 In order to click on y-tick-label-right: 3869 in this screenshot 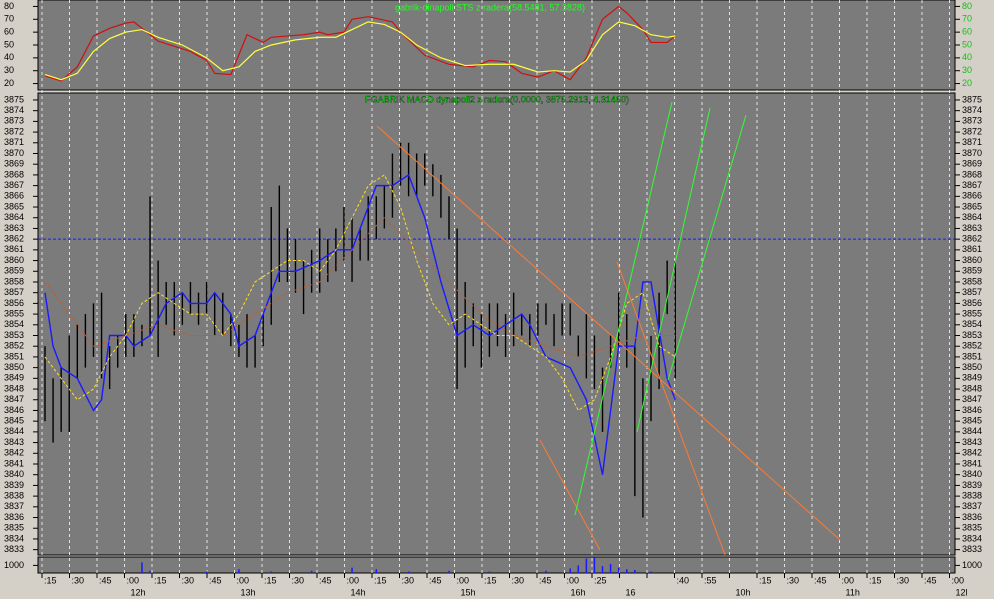, I will do `click(972, 164)`.